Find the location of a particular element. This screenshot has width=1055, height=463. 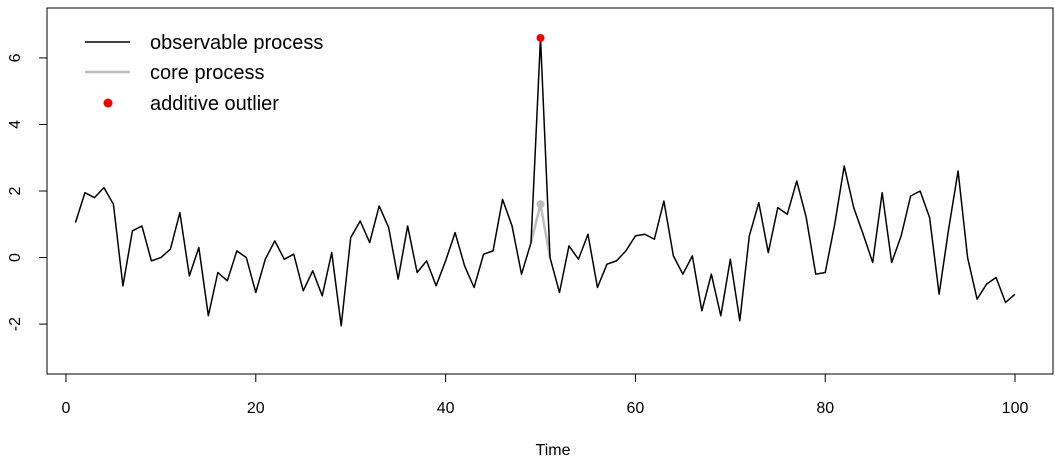

core-process-line is located at coordinates (540, 230).